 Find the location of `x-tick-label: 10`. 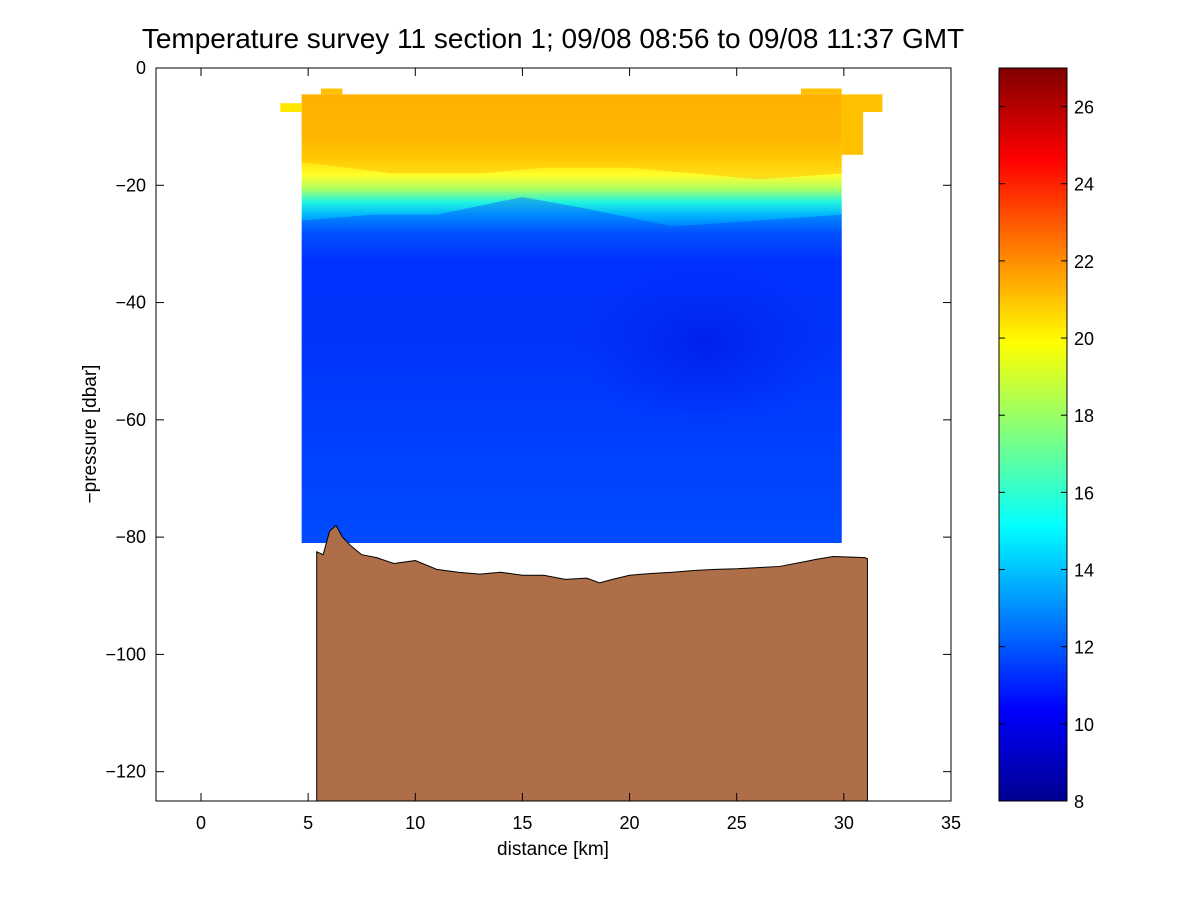

x-tick-label: 10 is located at coordinates (415, 823).